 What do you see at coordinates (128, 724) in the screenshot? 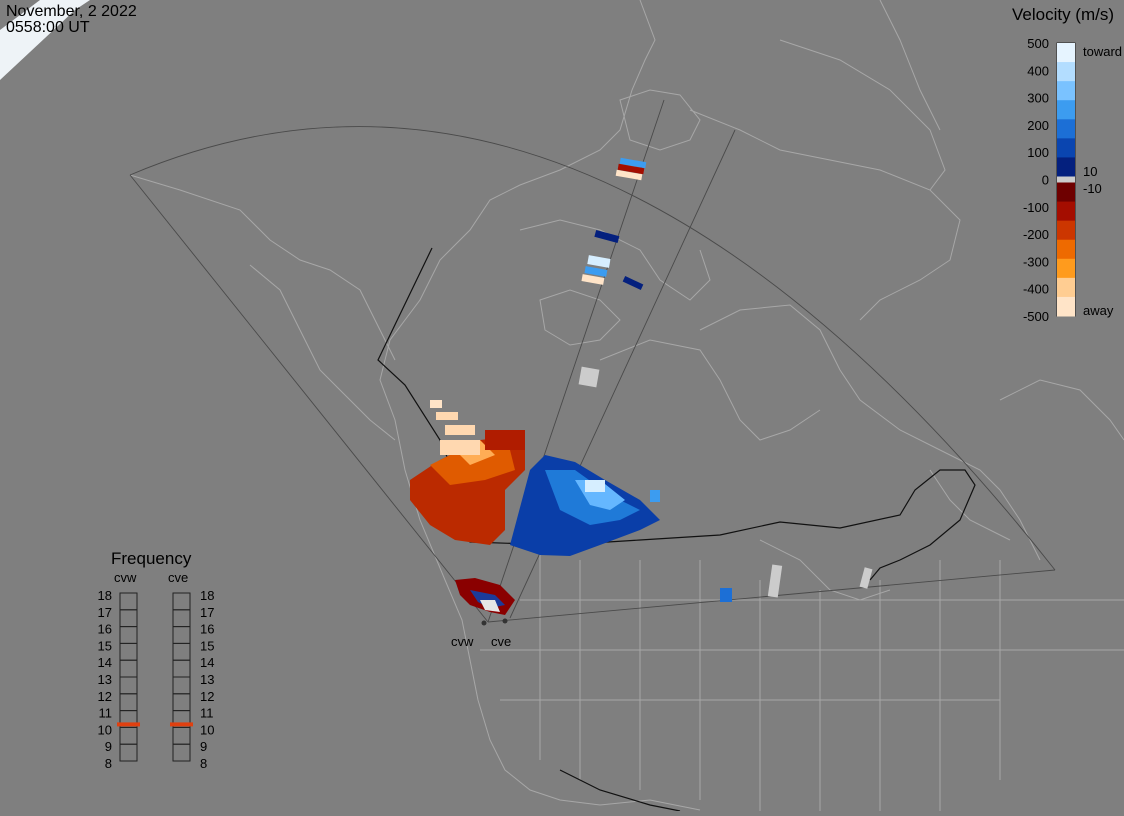
I see `frequency-marker-cvw` at bounding box center [128, 724].